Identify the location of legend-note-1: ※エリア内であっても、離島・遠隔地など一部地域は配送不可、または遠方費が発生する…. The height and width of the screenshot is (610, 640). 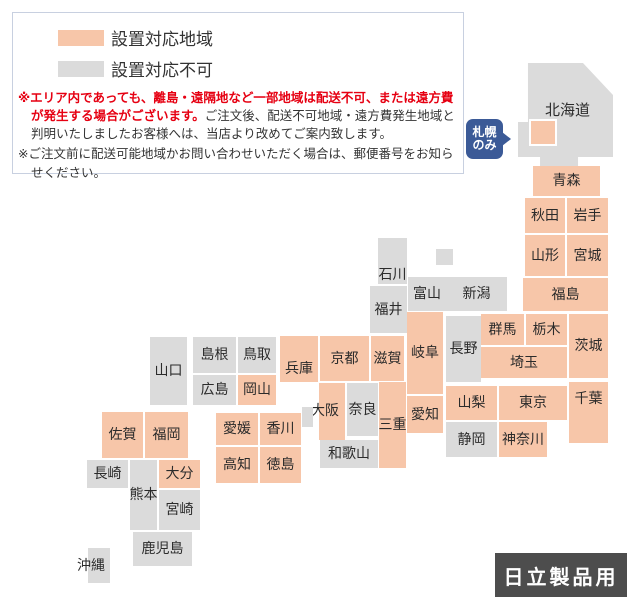
(236, 116).